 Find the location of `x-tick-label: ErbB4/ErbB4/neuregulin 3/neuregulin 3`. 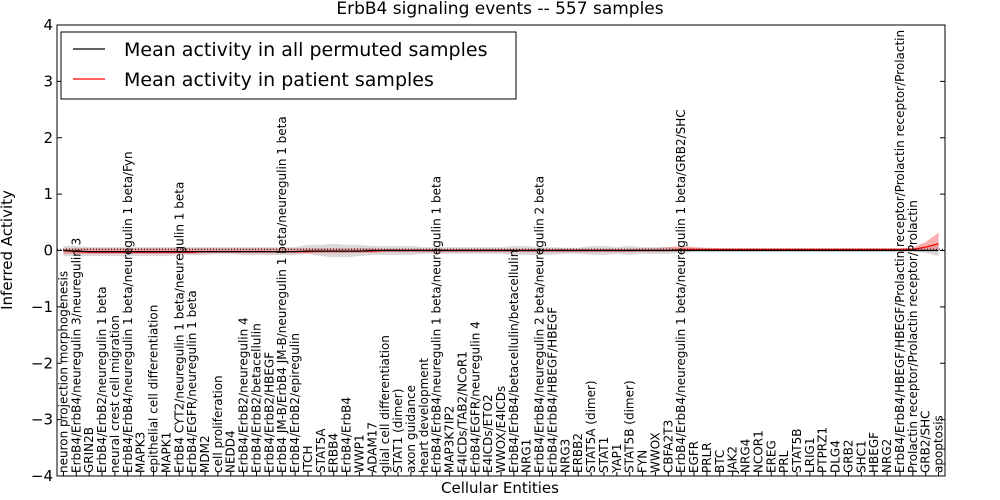

x-tick-label: ErbB4/ErbB4/neuregulin 3/neuregulin 3 is located at coordinates (76, 355).